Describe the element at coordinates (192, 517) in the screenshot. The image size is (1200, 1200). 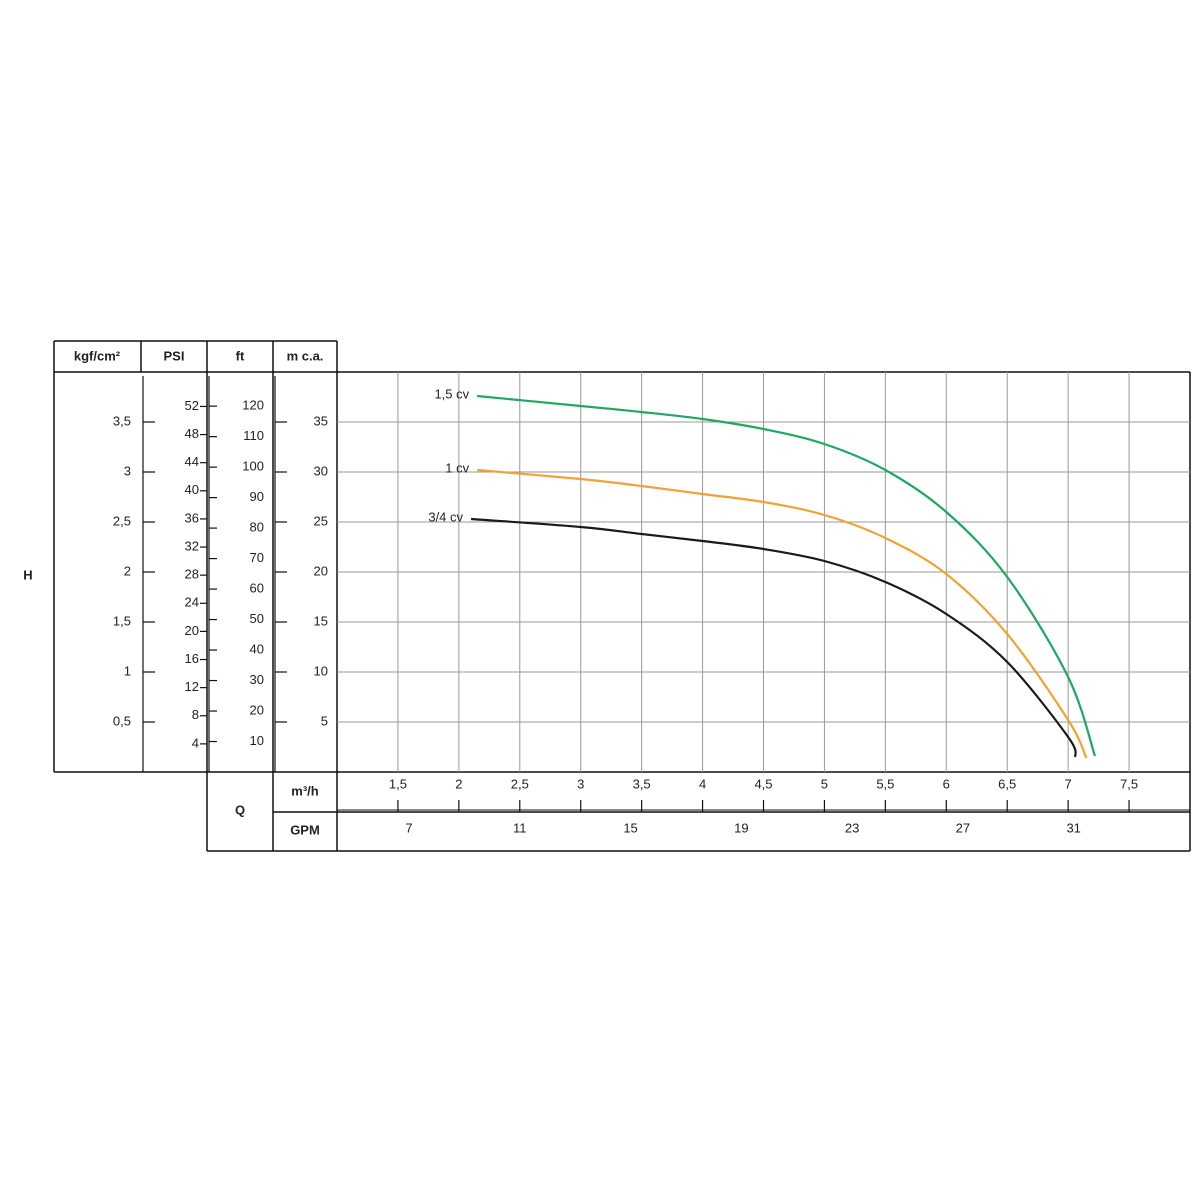
I see `y-tick-label: 36` at that location.